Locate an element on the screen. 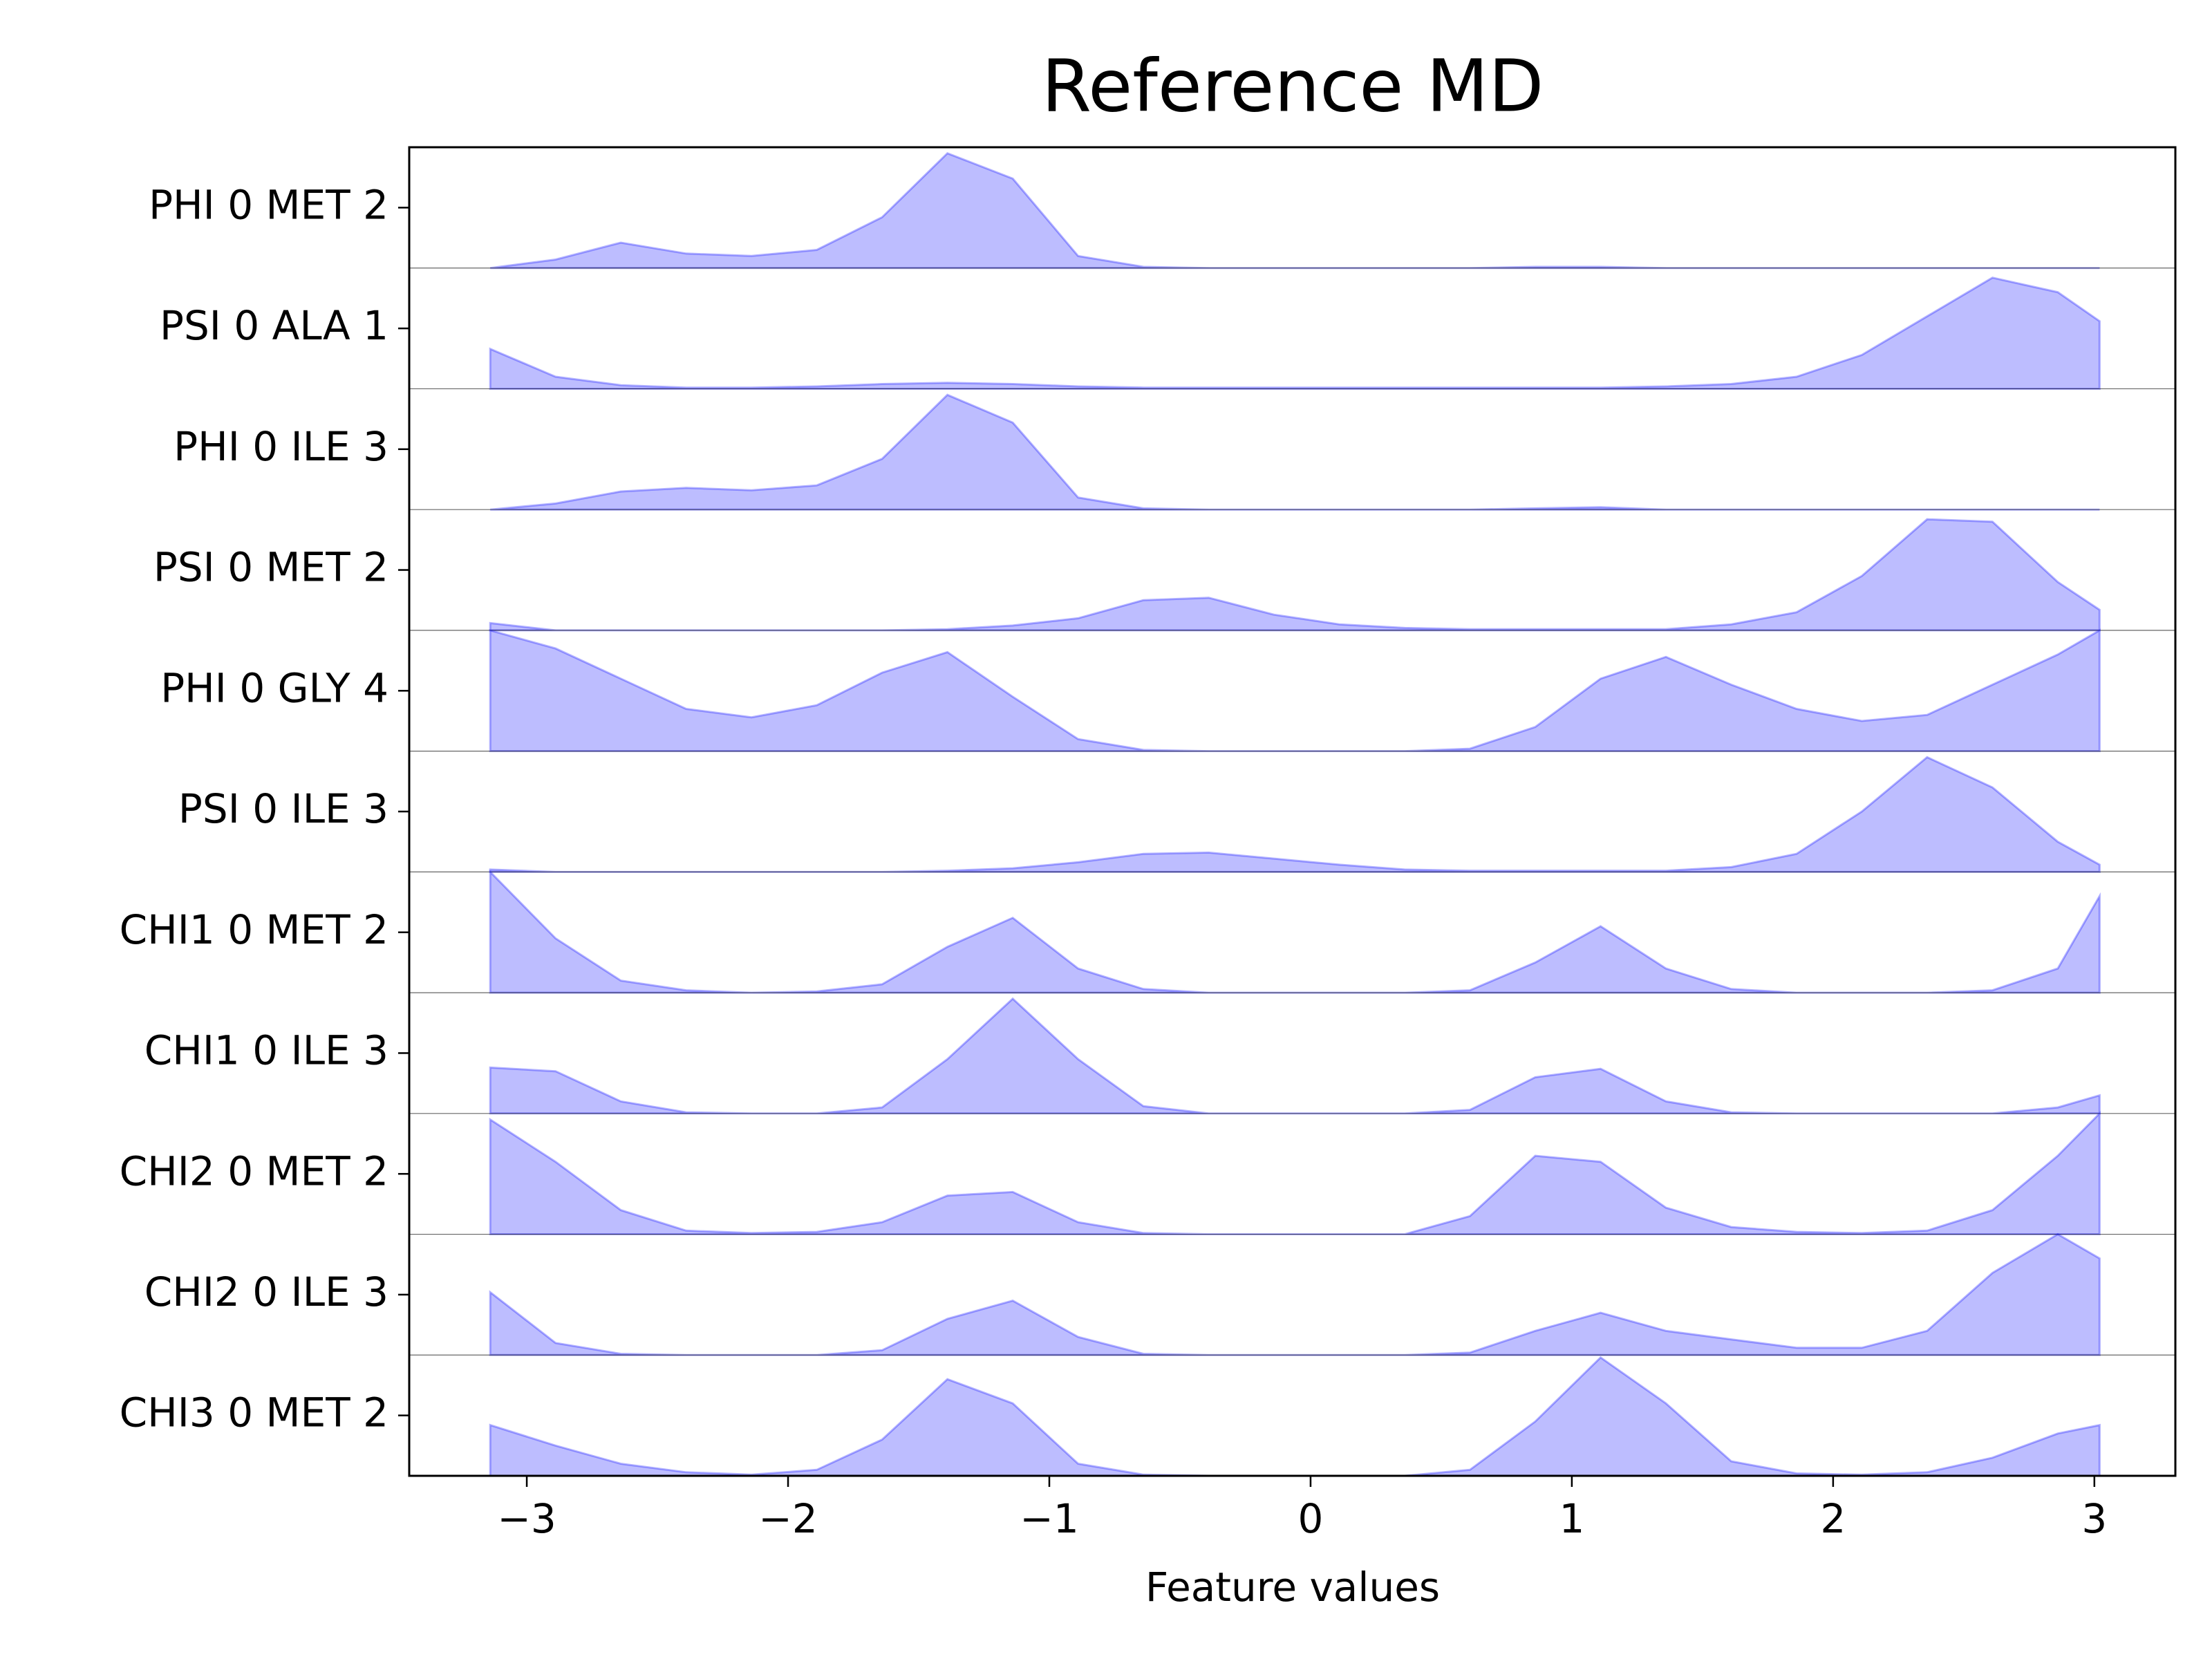 The height and width of the screenshot is (1659, 2212). y-tick-label: PSI 0 ILE 3 is located at coordinates (283, 808).